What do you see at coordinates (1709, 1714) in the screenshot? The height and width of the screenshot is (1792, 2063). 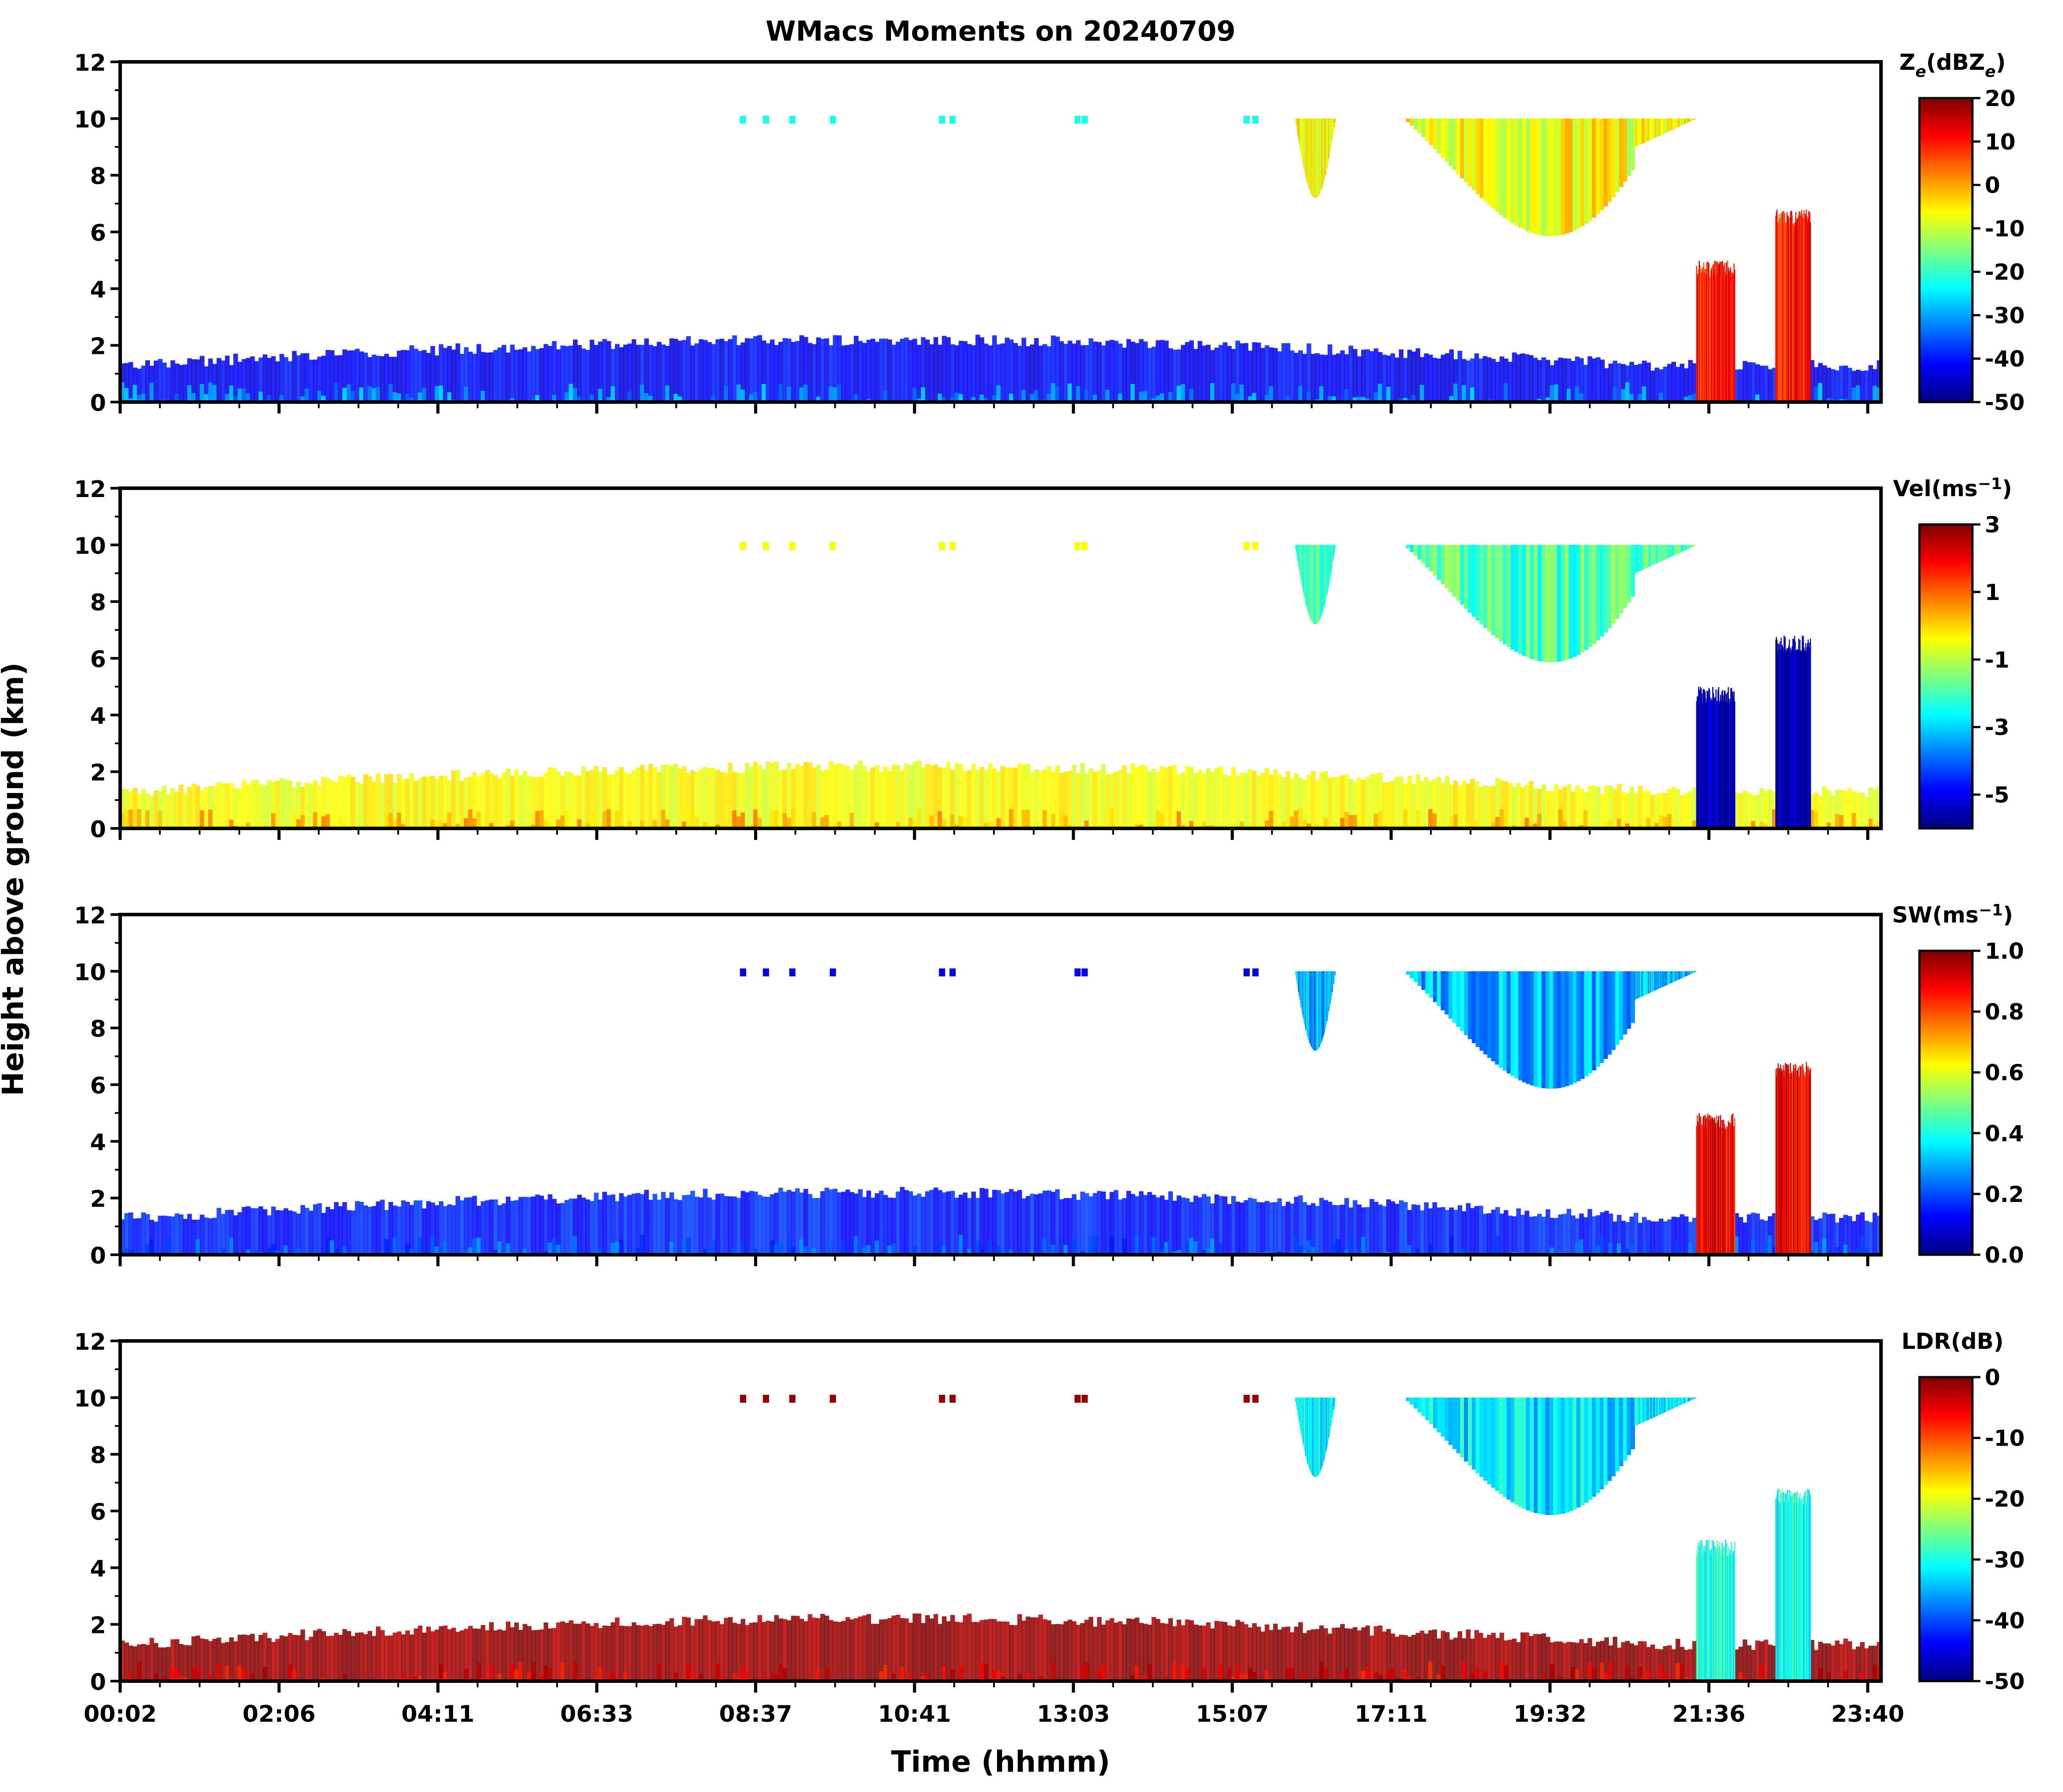 I see `x-tick-label: 21:36` at bounding box center [1709, 1714].